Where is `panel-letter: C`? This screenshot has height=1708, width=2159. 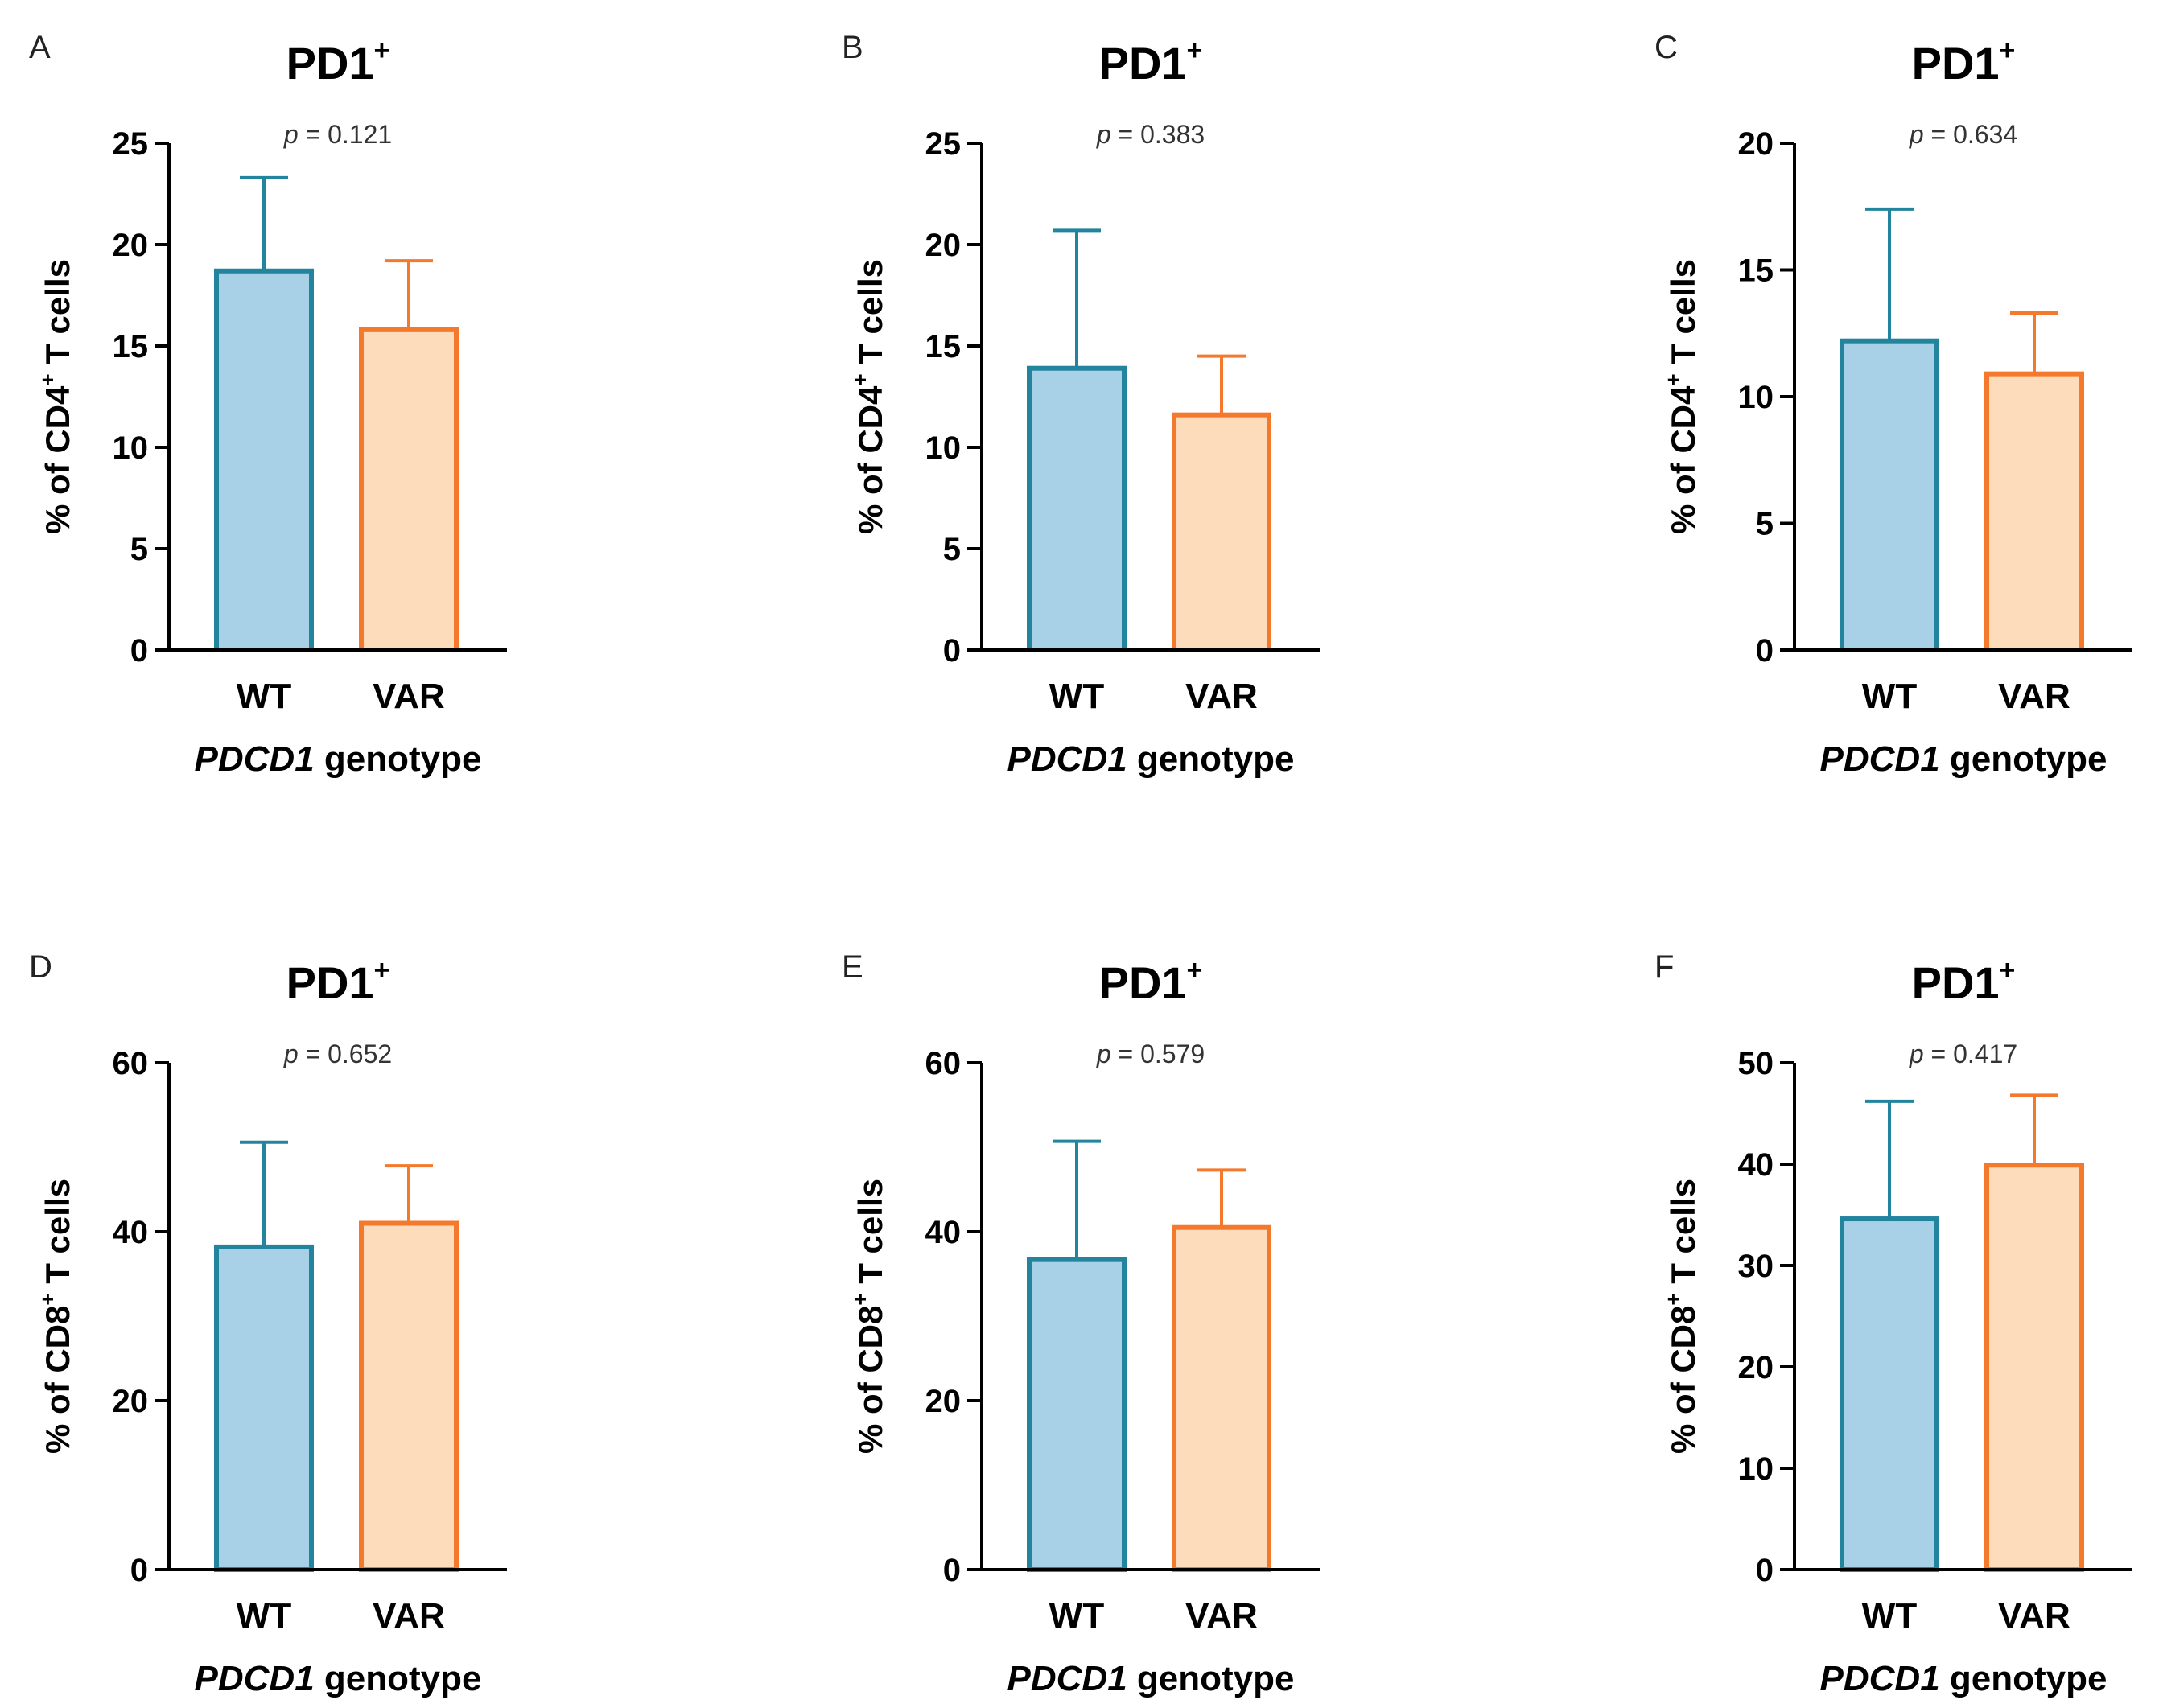 panel-letter: C is located at coordinates (1666, 47).